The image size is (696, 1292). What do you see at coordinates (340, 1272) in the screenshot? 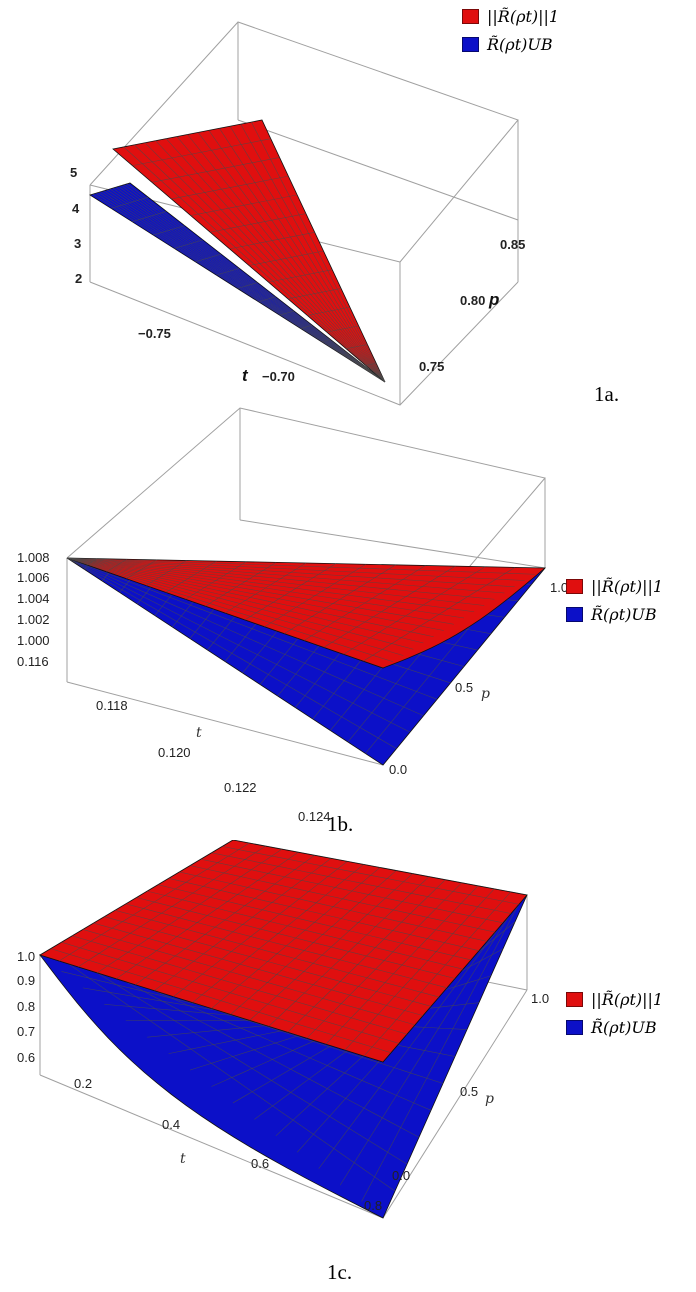
I see `caption-1c: 1c.` at bounding box center [340, 1272].